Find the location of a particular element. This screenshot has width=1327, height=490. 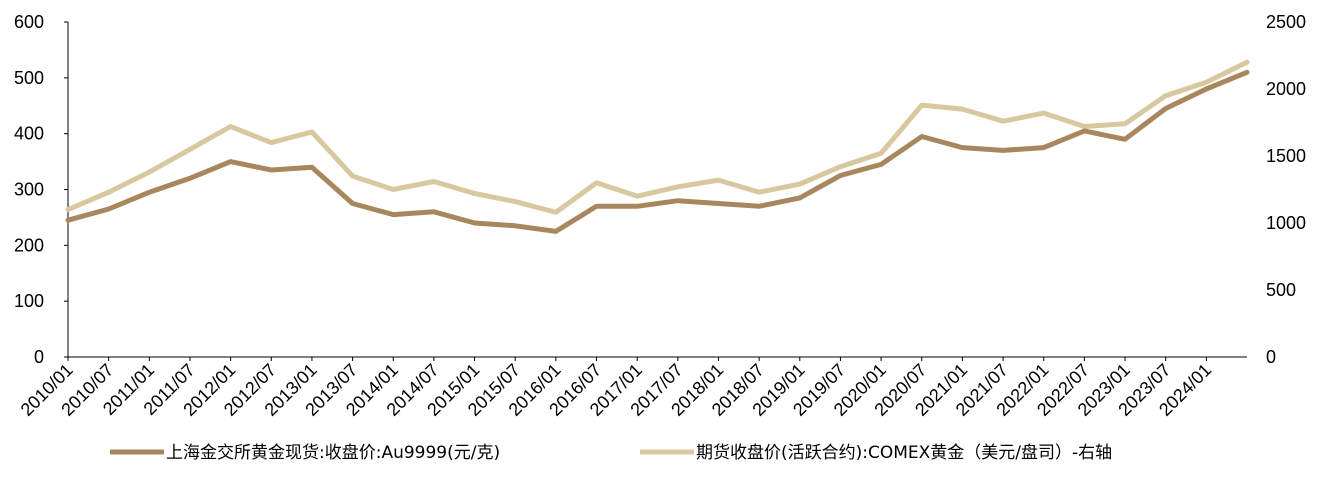

y-right-tick-label: 500 is located at coordinates (1281, 290).